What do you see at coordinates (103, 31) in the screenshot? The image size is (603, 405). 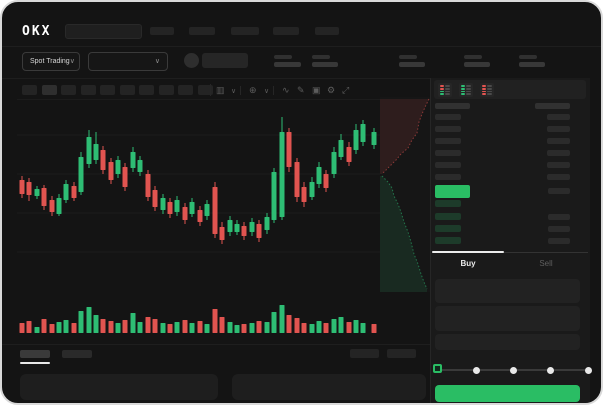 I see `search-input` at bounding box center [103, 31].